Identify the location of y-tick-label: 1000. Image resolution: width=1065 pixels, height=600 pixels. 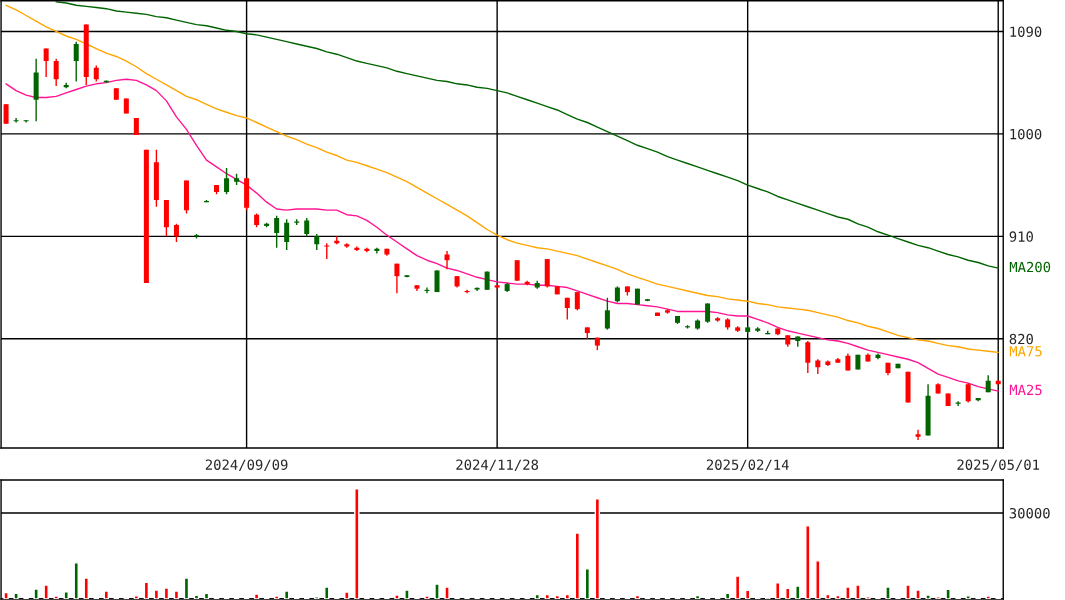
(1026, 134).